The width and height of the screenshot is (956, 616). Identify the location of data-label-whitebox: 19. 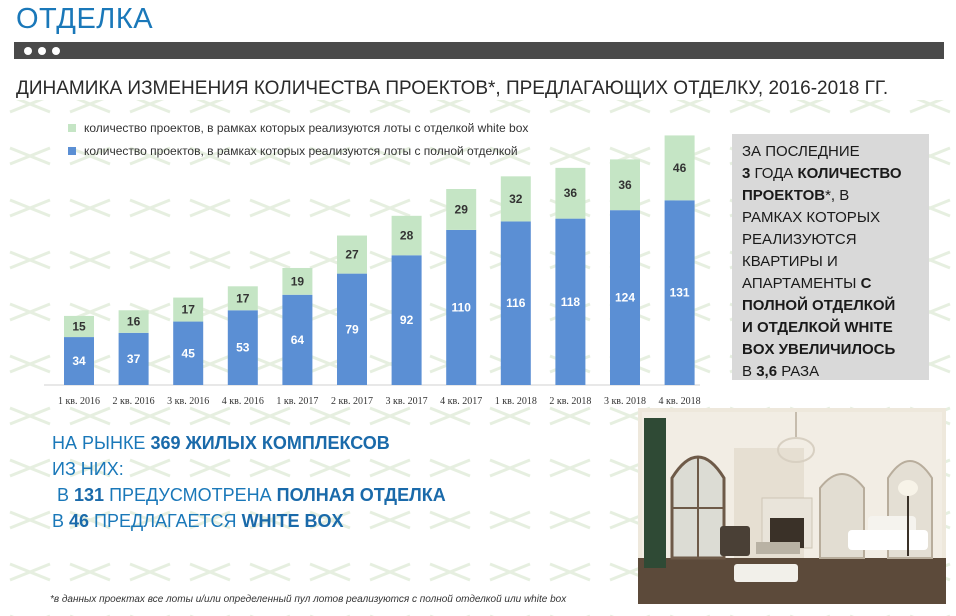
(298, 281).